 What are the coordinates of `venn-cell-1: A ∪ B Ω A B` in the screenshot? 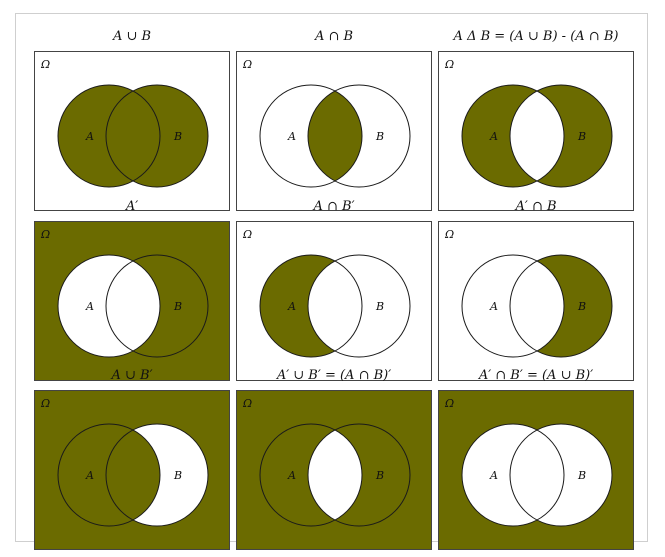 It's located at (132, 118).